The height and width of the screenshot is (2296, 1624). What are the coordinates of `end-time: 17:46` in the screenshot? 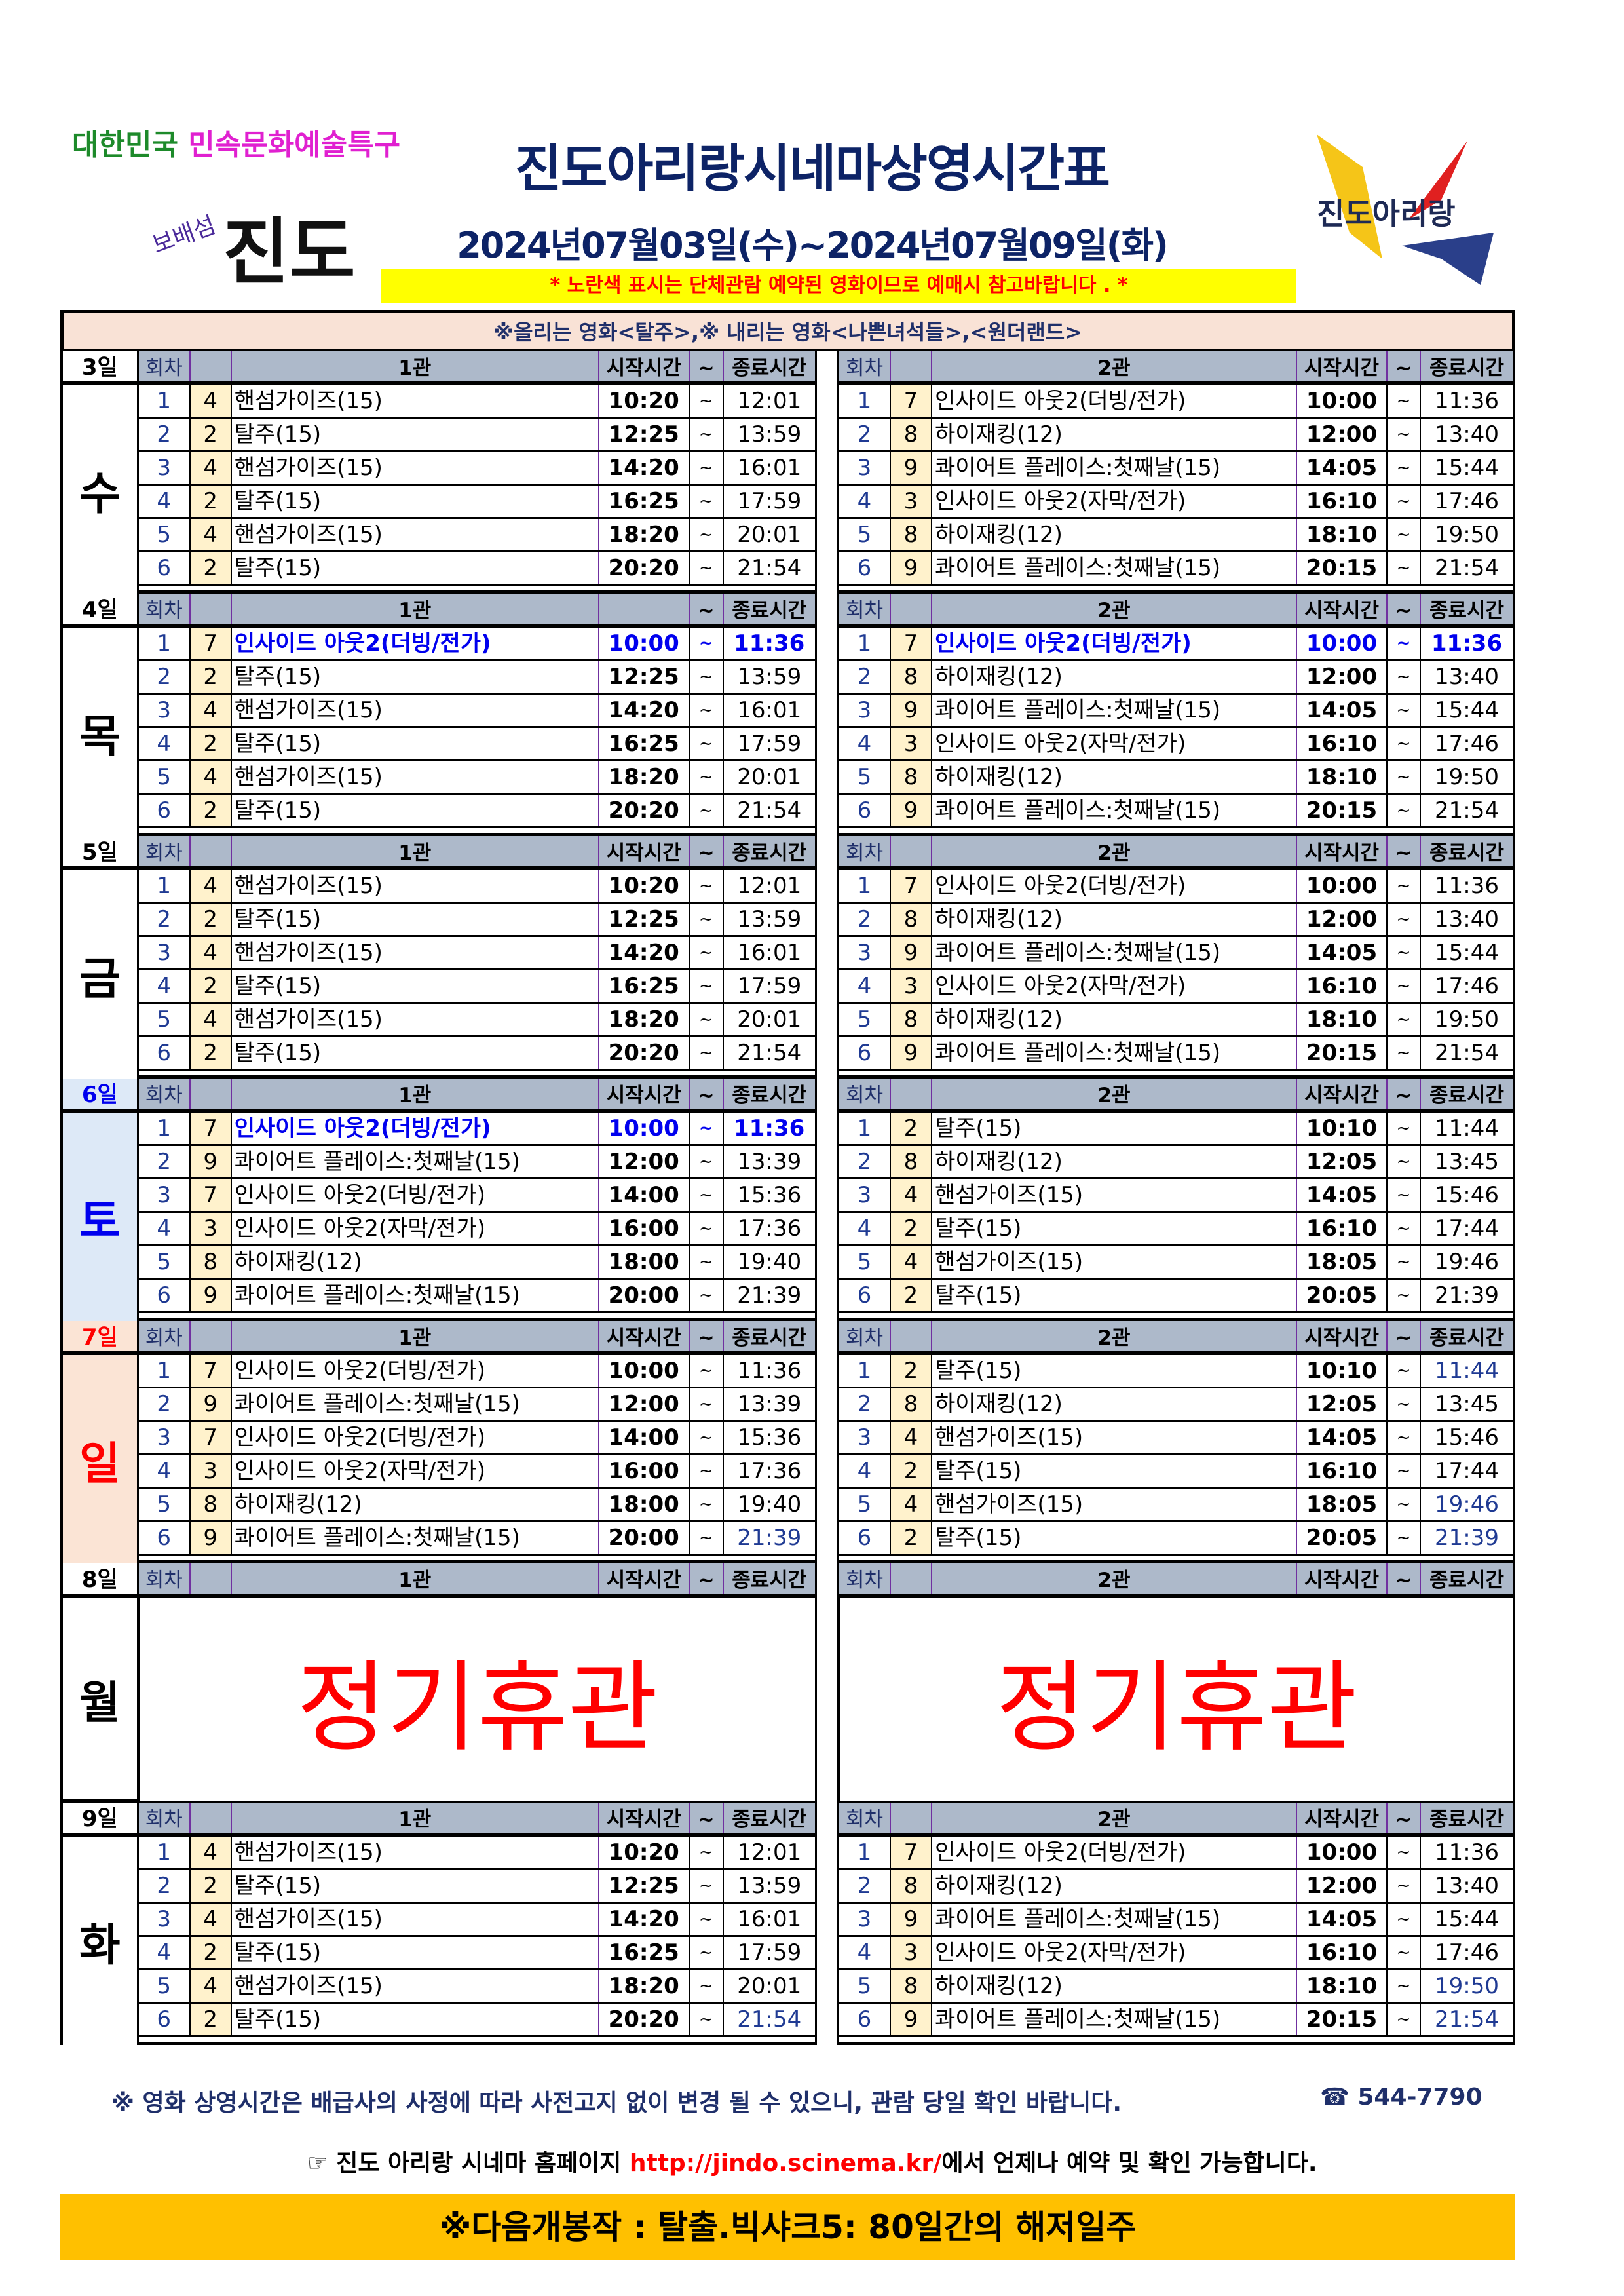 It's located at (1467, 1953).